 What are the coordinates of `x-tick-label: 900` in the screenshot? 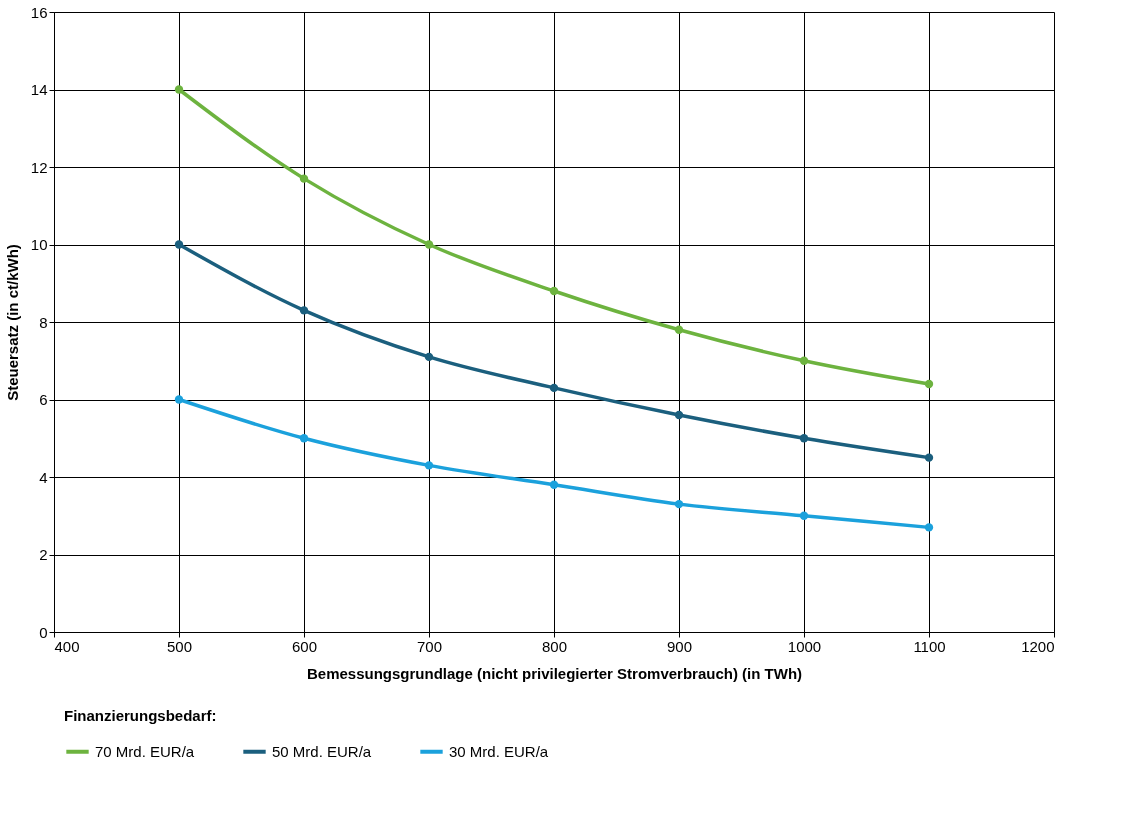 It's located at (679, 646).